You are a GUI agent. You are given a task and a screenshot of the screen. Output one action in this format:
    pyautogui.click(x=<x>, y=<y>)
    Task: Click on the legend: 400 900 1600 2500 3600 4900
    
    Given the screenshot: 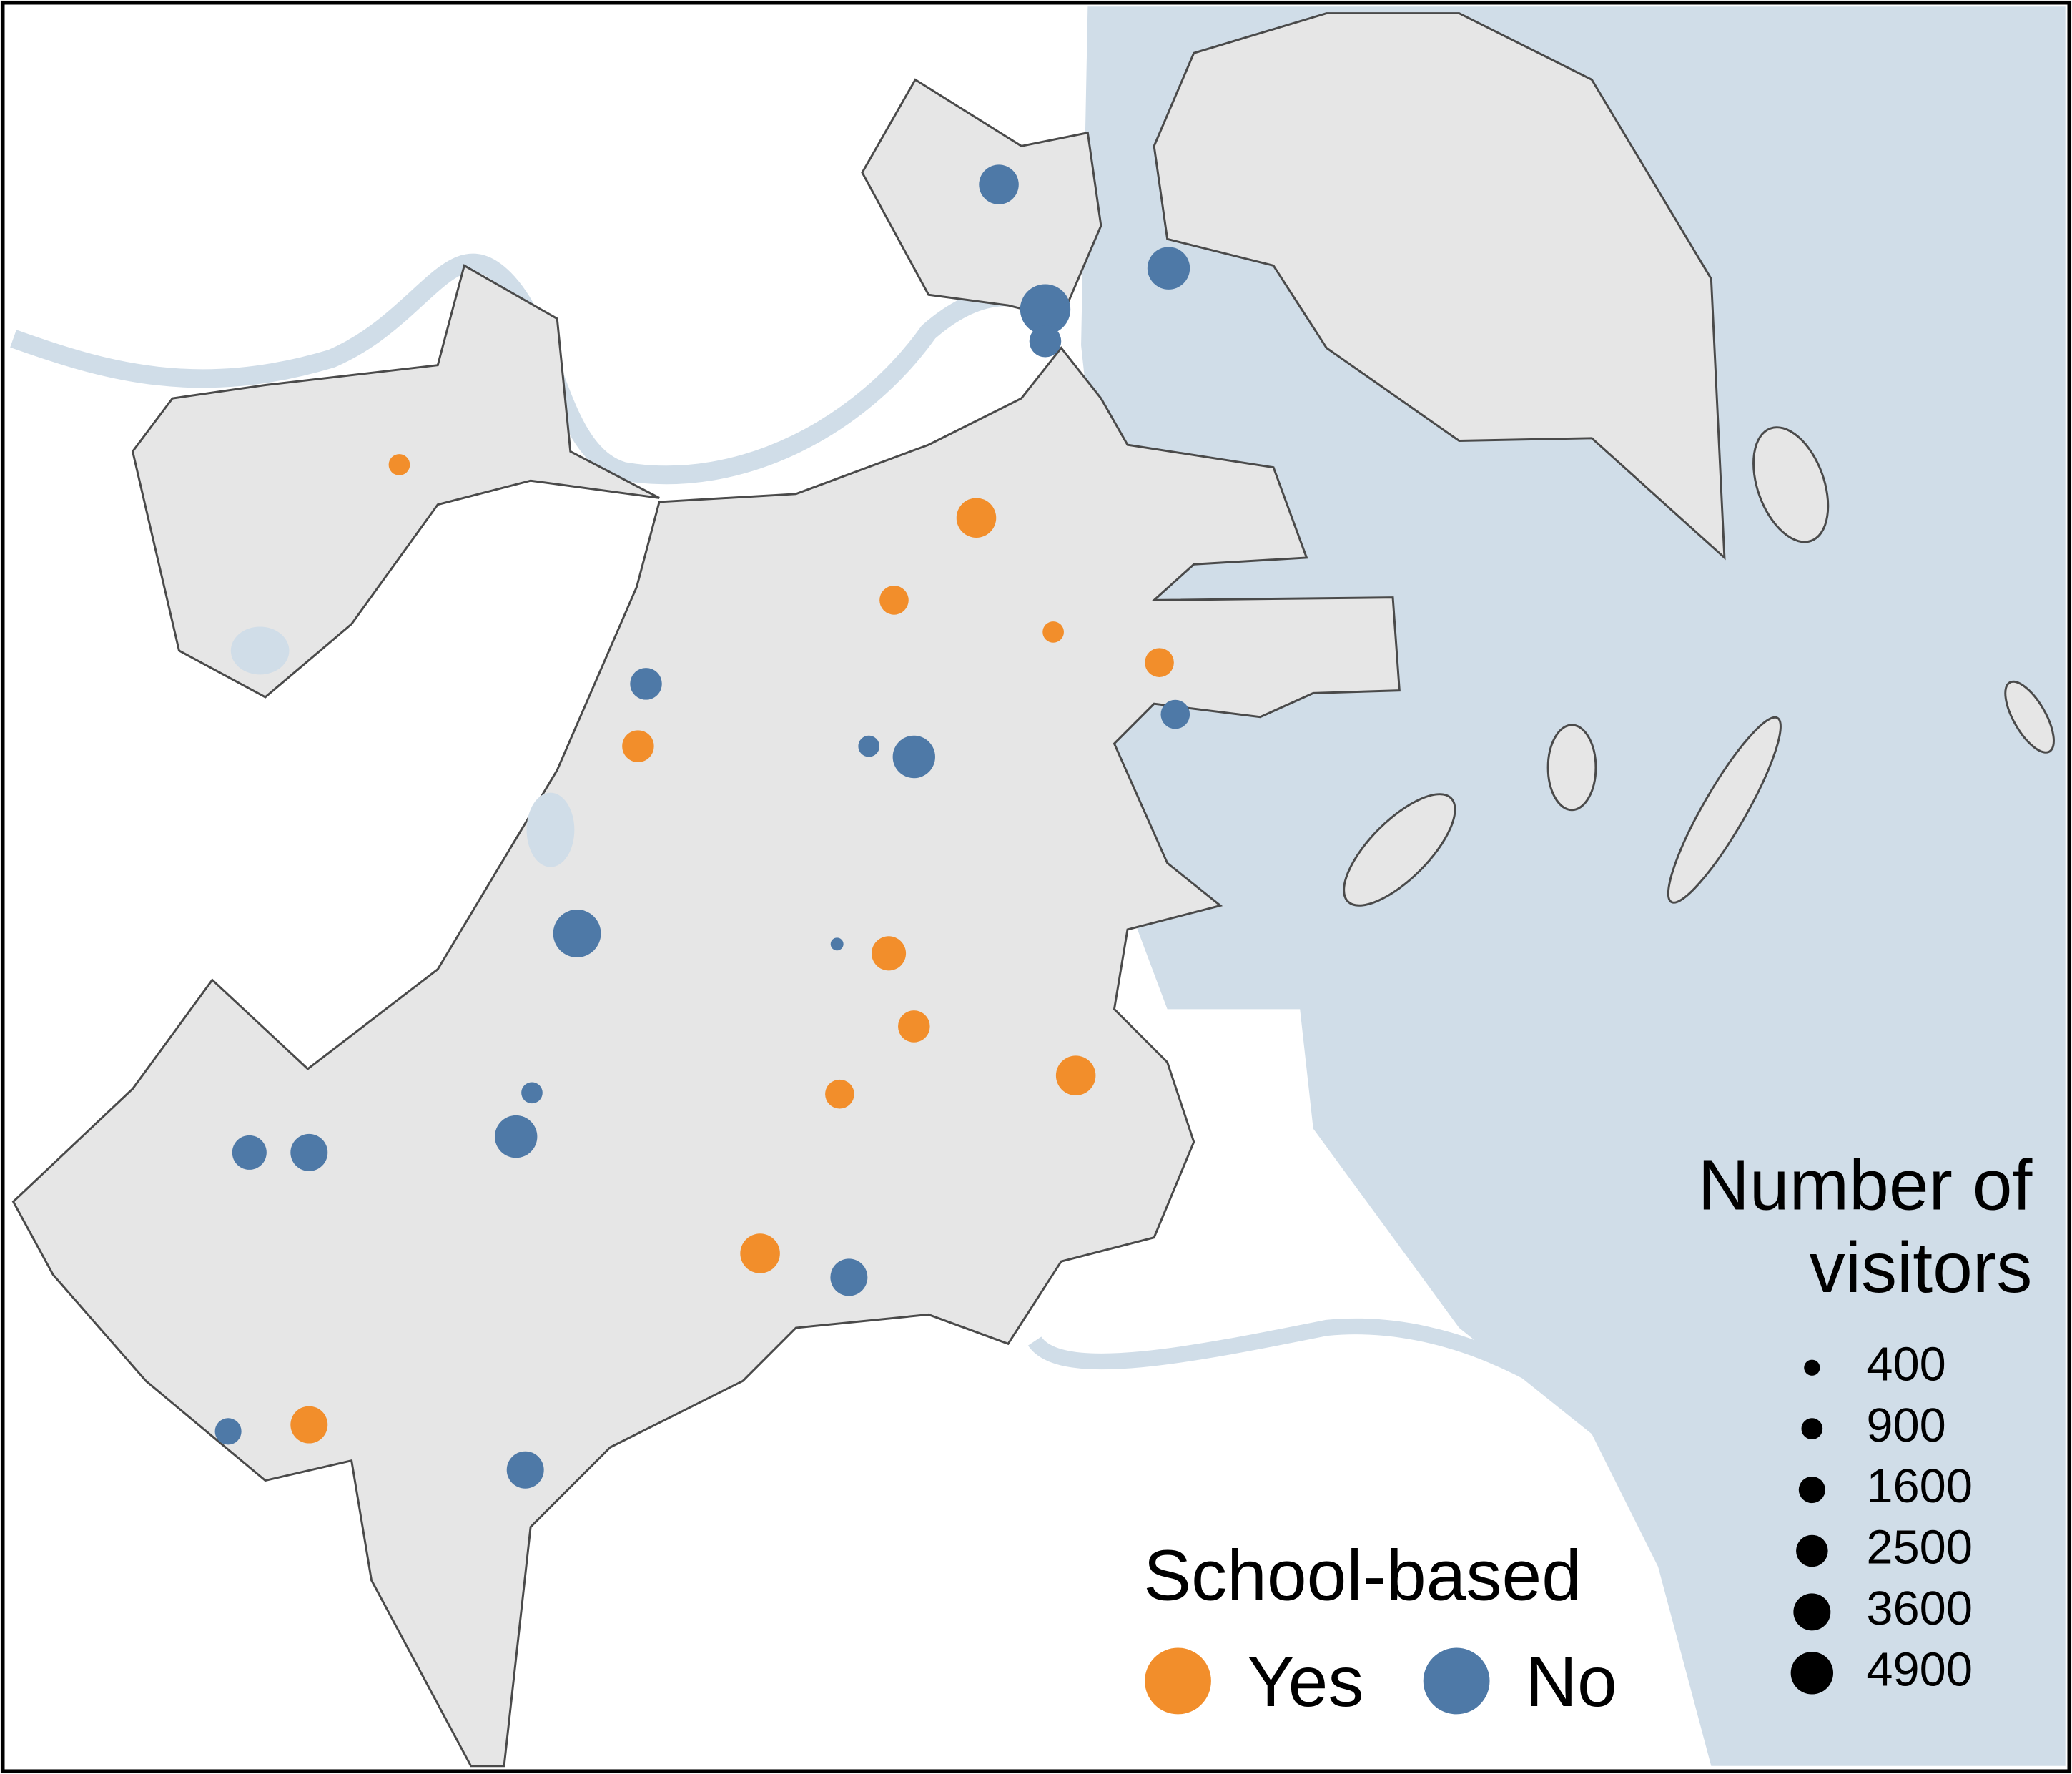 What is the action you would take?
    pyautogui.click(x=1559, y=1527)
    